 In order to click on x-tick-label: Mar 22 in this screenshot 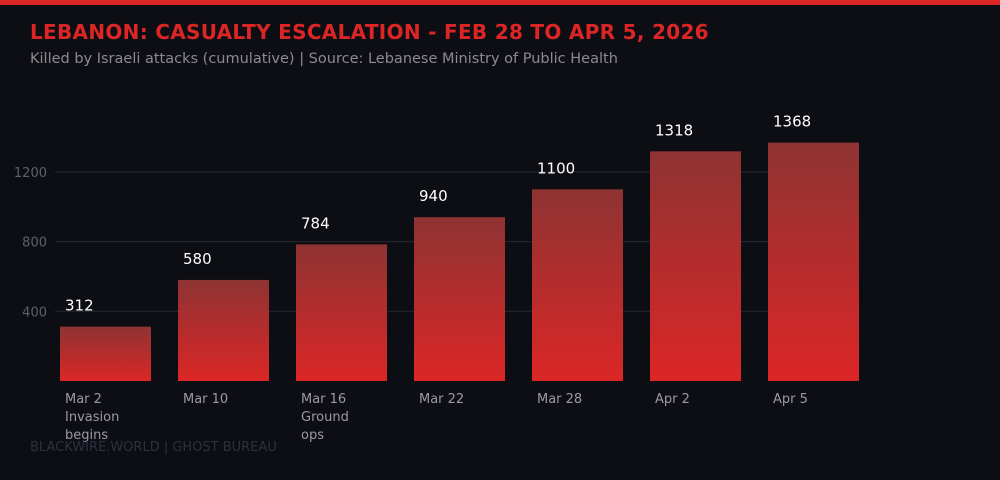, I will do `click(441, 399)`.